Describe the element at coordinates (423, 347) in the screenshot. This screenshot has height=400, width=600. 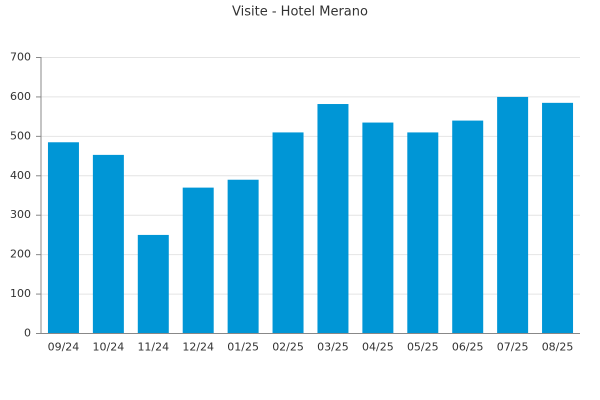
I see `x-tick-label: 05/25` at that location.